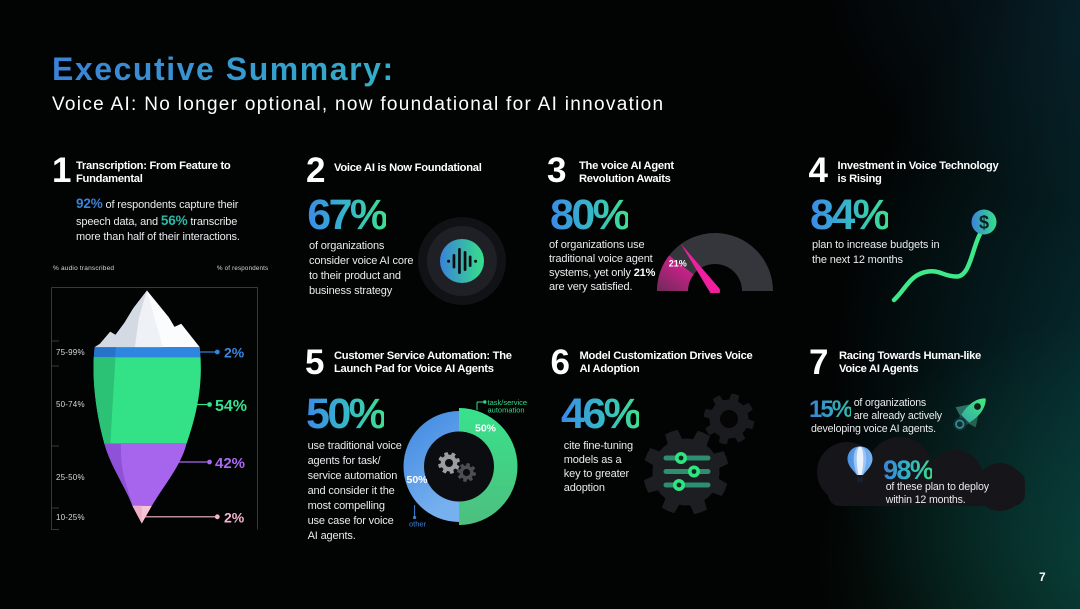 The width and height of the screenshot is (1080, 609). I want to click on svg-text: 21%, so click(678, 264).